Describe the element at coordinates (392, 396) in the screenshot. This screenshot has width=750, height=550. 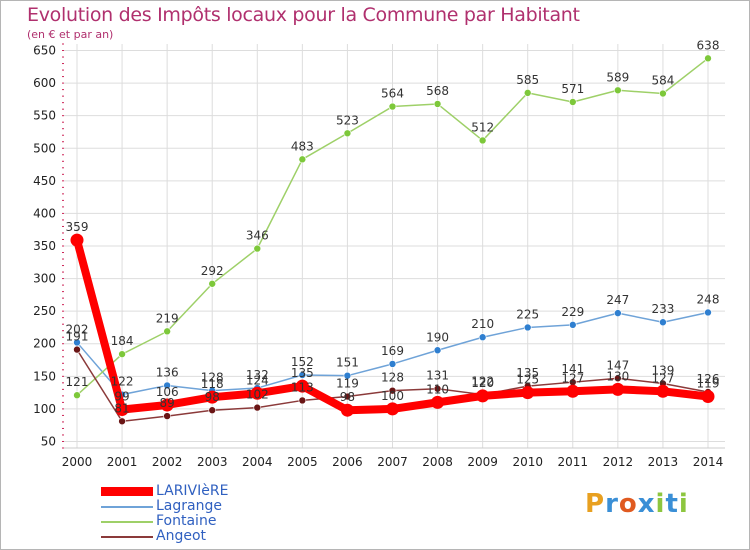
I see `data-label-larivi-re-2007: 100` at that location.